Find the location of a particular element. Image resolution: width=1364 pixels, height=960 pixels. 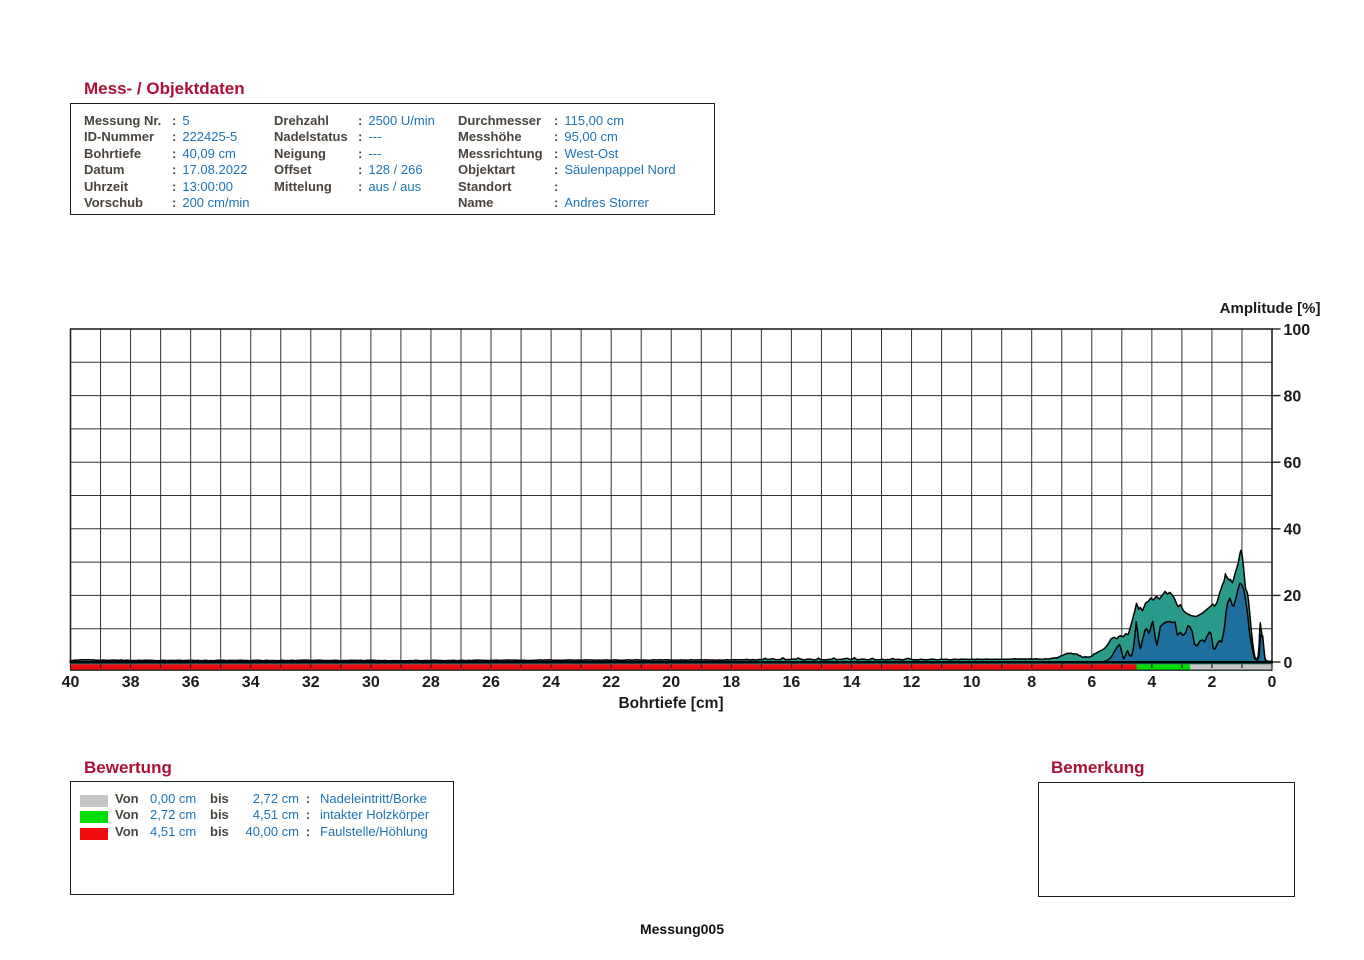

svg-text: 6 is located at coordinates (1091, 682).